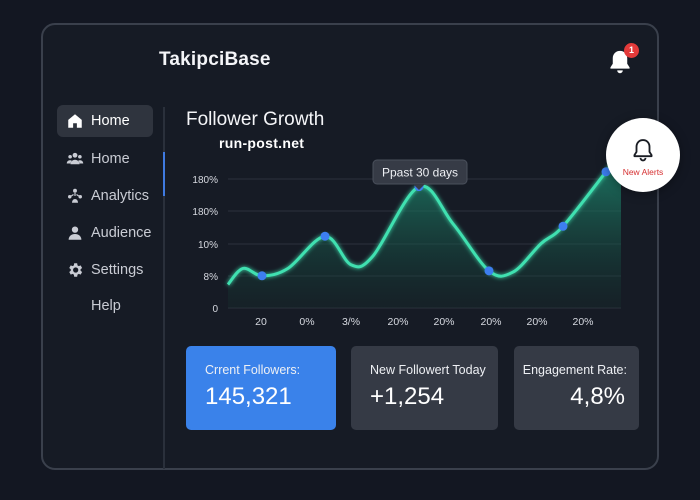  I want to click on x-tick-label: 3/%, so click(351, 322).